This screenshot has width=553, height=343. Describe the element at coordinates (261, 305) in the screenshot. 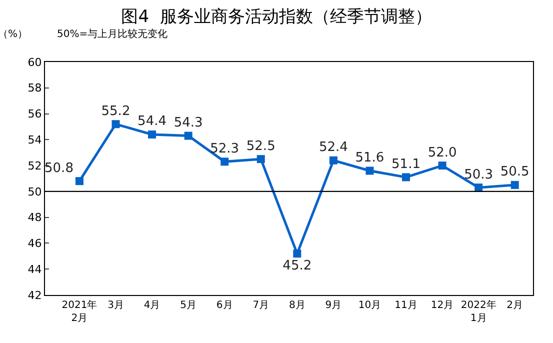

I see `x-tick-label: 7月` at that location.